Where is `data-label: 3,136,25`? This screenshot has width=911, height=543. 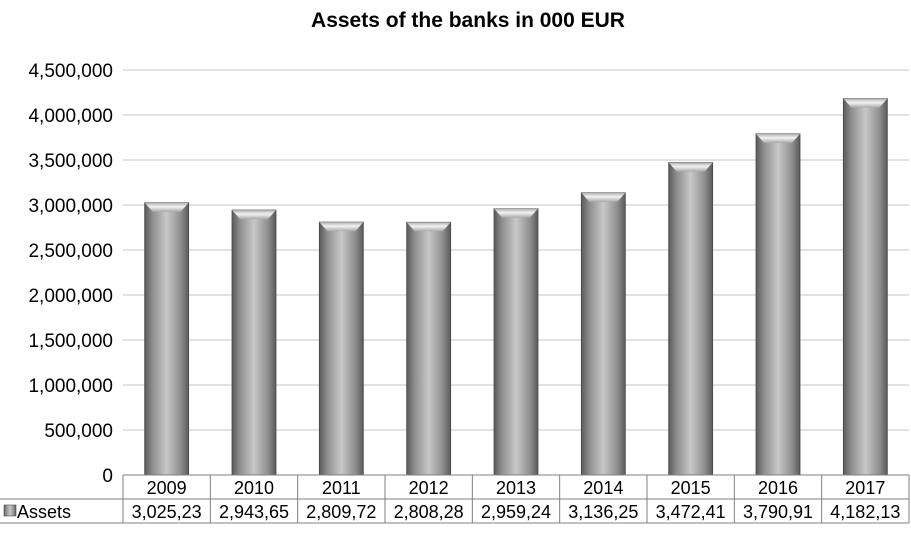
data-label: 3,136,25 is located at coordinates (603, 512).